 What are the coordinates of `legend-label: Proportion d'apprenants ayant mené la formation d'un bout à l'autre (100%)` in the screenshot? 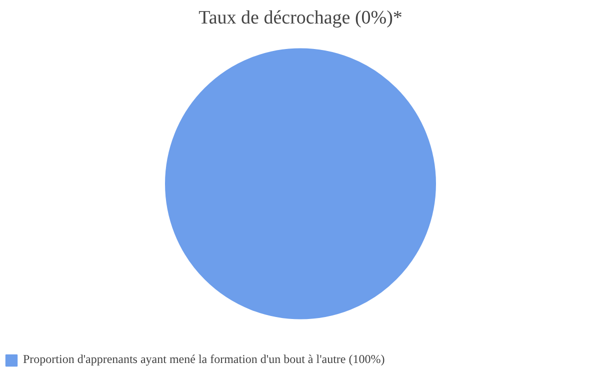 It's located at (204, 359).